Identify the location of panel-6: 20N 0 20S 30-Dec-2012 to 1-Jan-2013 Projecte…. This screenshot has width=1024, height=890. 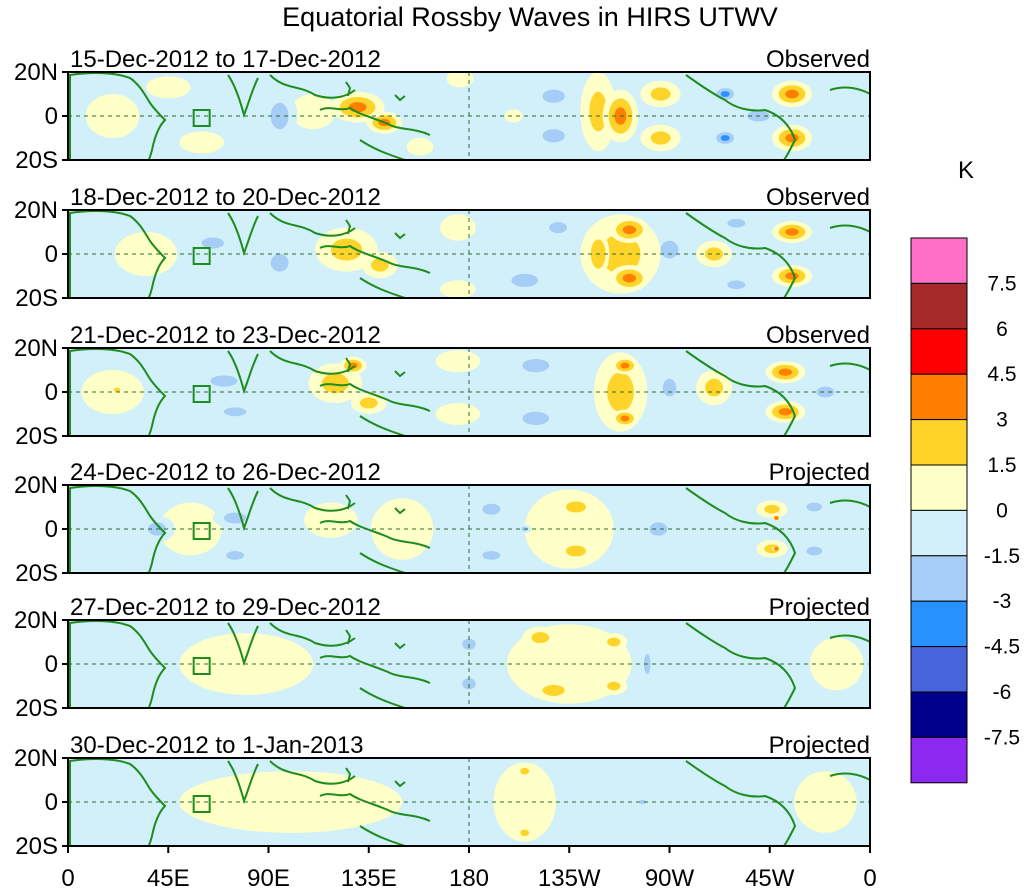
(442, 796).